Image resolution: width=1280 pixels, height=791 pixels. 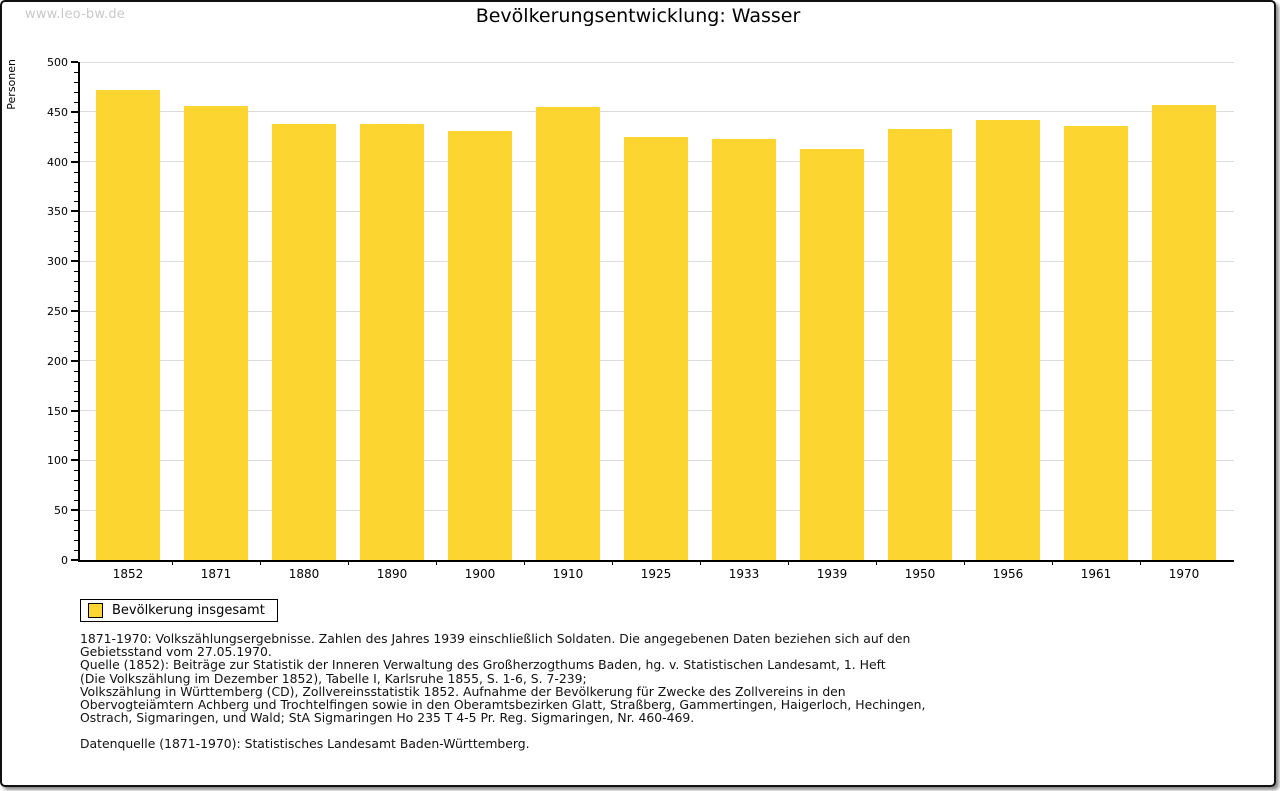 I want to click on bar-1970, so click(x=1184, y=332).